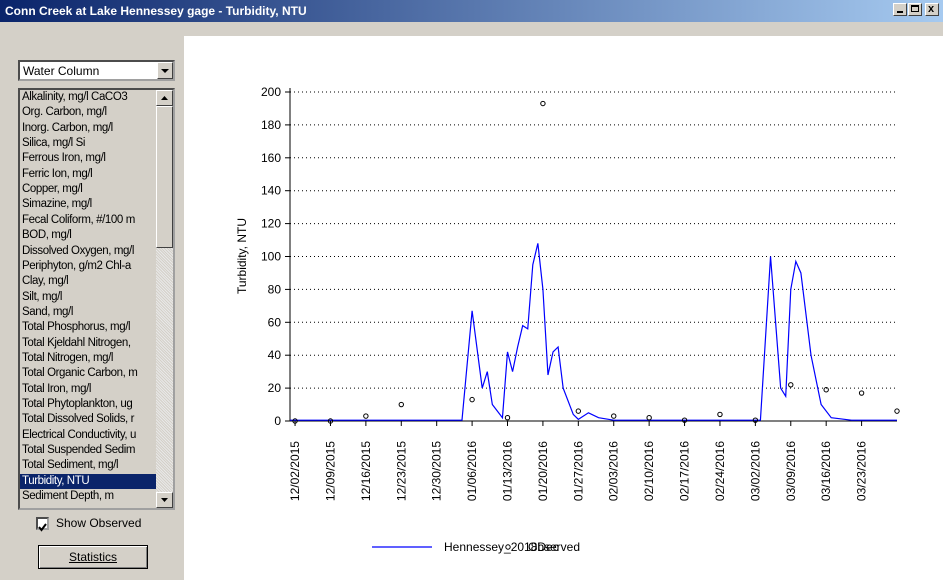  I want to click on statistics-button: Statistics, so click(93, 557).